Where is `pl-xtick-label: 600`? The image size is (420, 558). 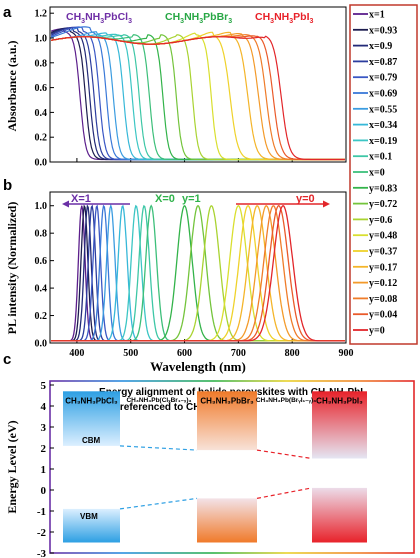
pl-xtick-label: 600 is located at coordinates (184, 353).